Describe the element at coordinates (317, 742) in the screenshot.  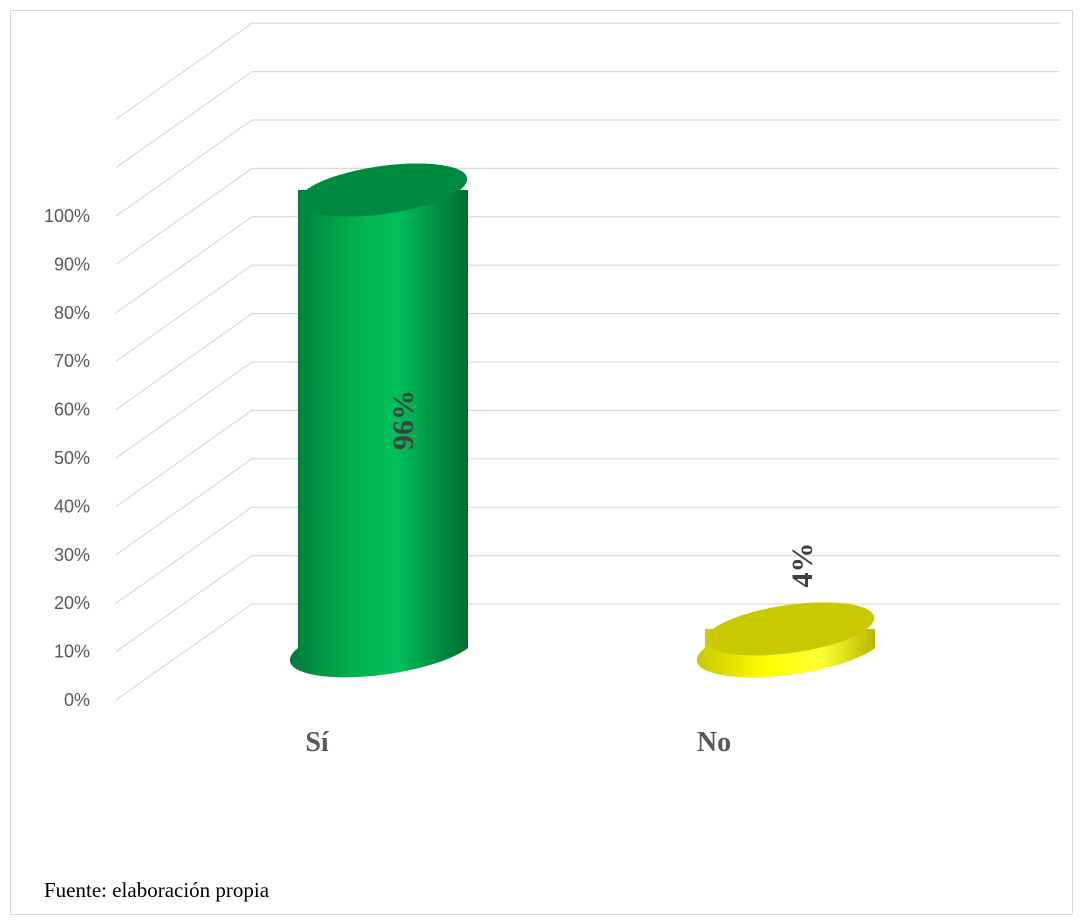
I see `x-category-label: Sí` at that location.